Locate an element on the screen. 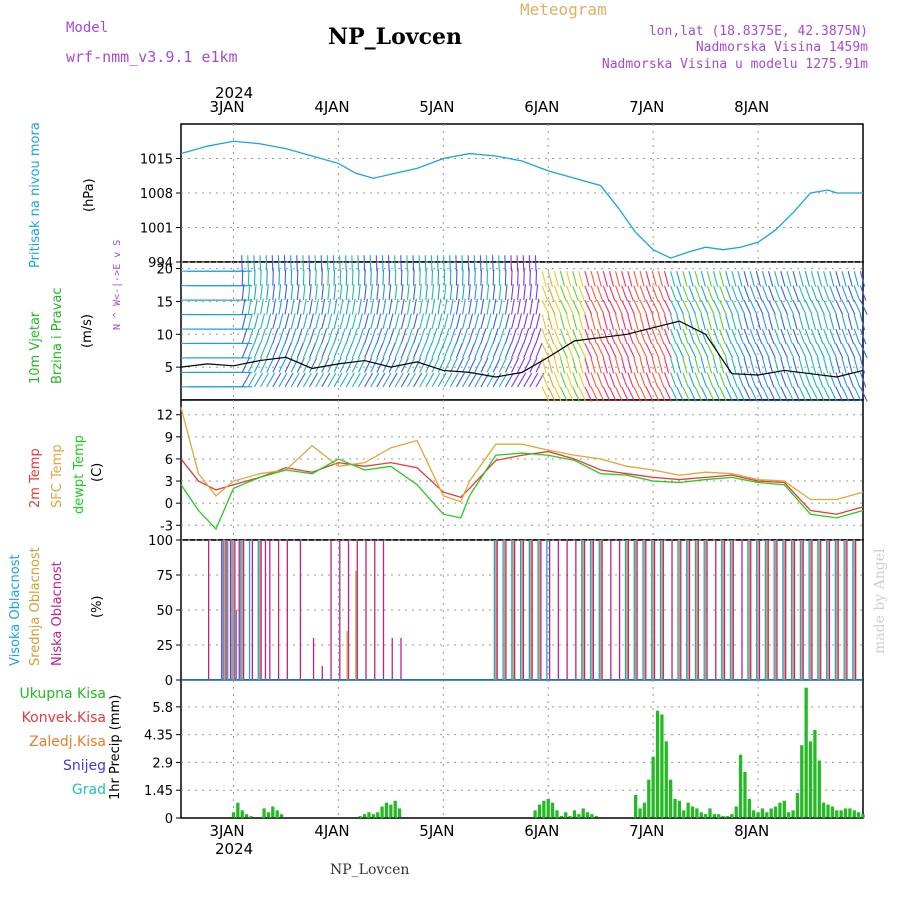  day-label-bottom: 8JAN is located at coordinates (752, 831).